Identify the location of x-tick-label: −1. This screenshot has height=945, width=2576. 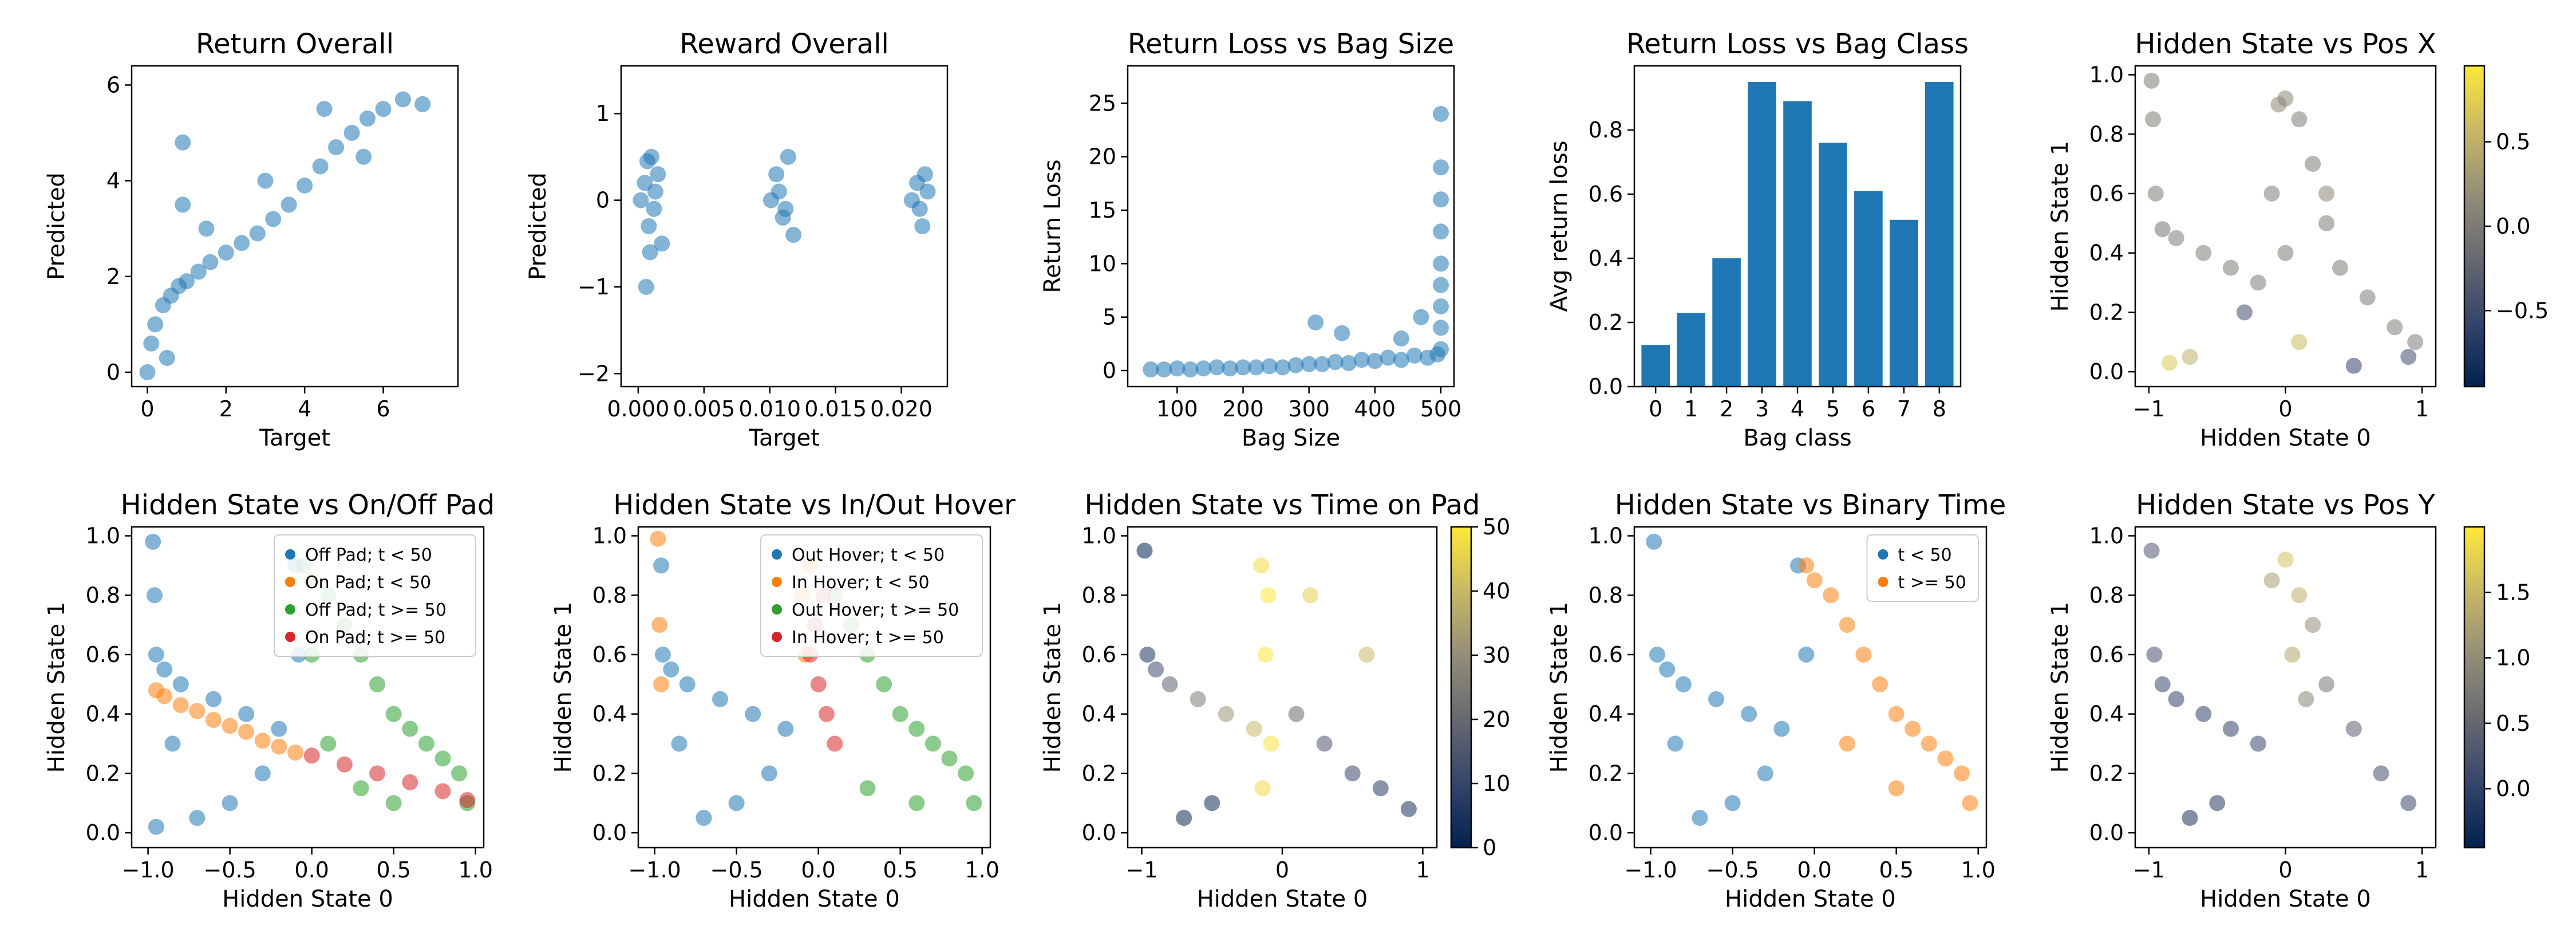
(2149, 870).